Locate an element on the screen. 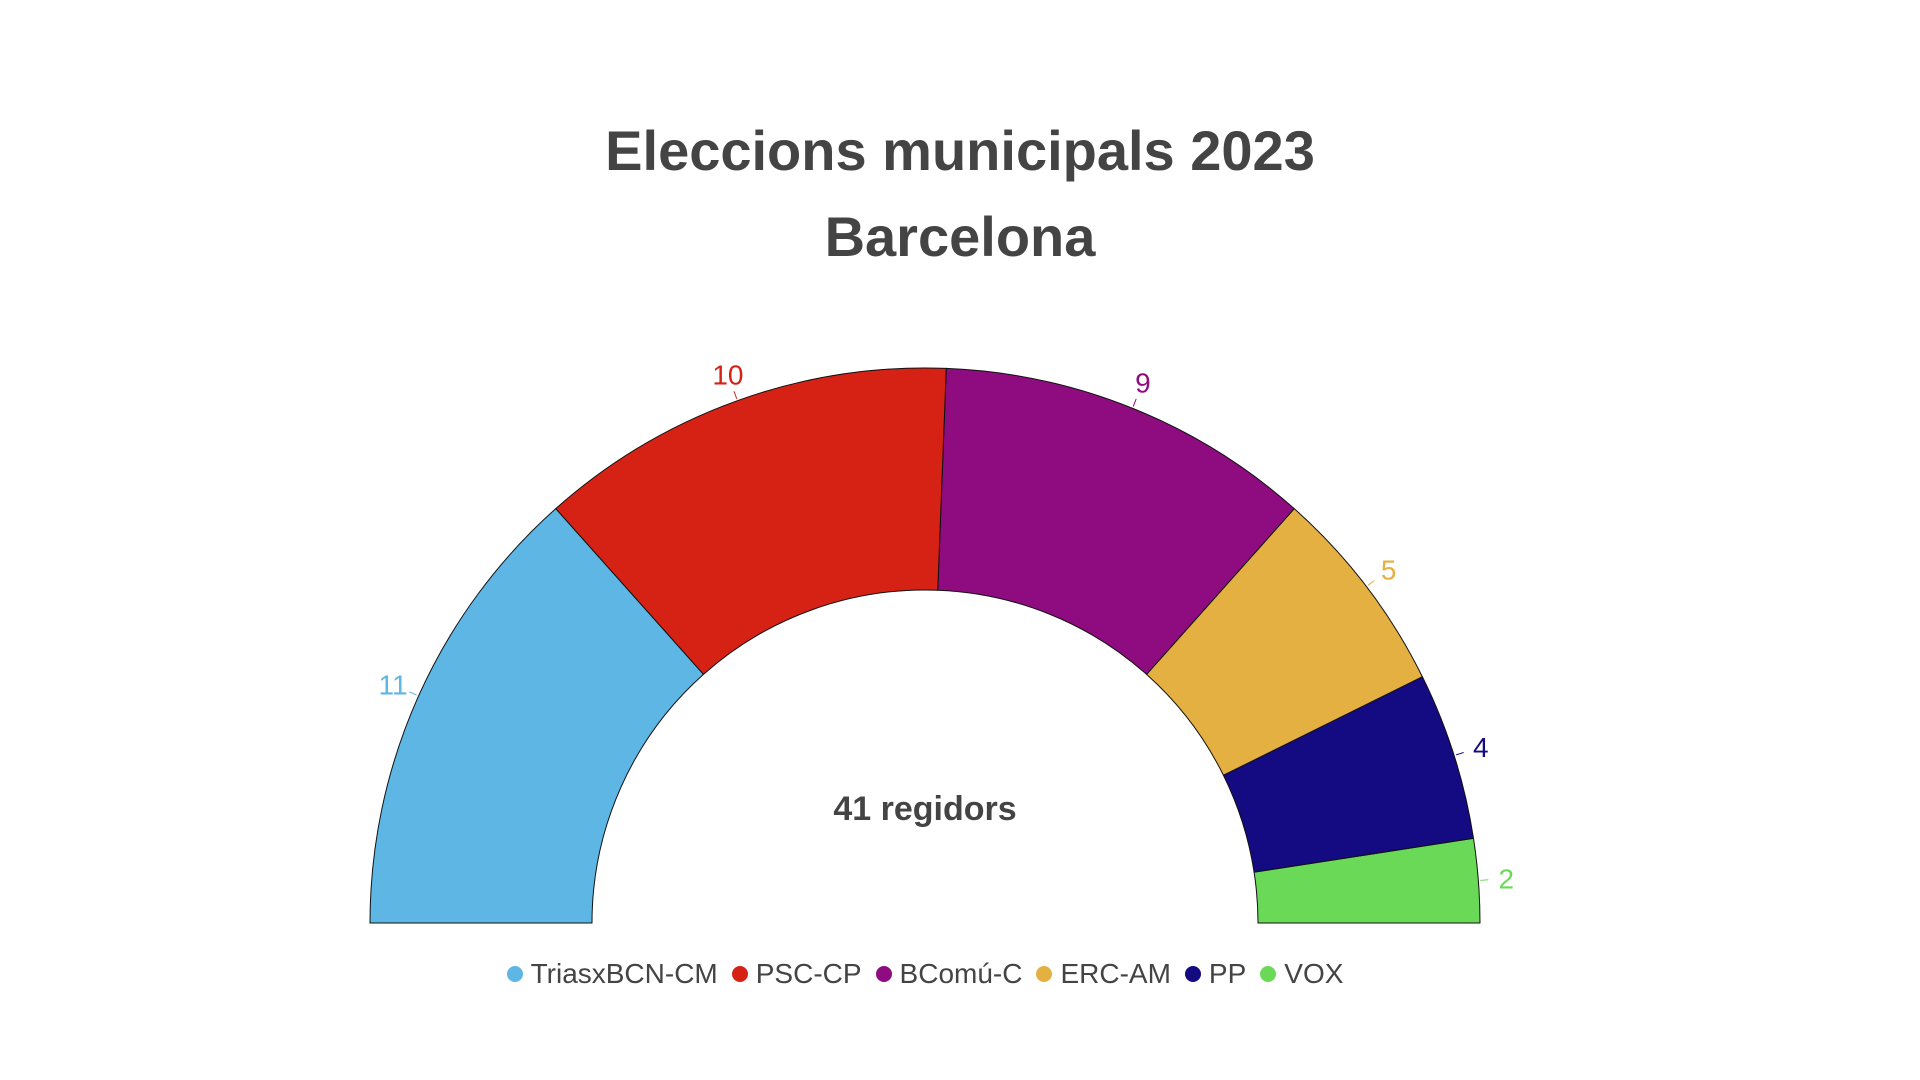 The image size is (1920, 1080). legend-item: PSC-CP is located at coordinates (796, 974).